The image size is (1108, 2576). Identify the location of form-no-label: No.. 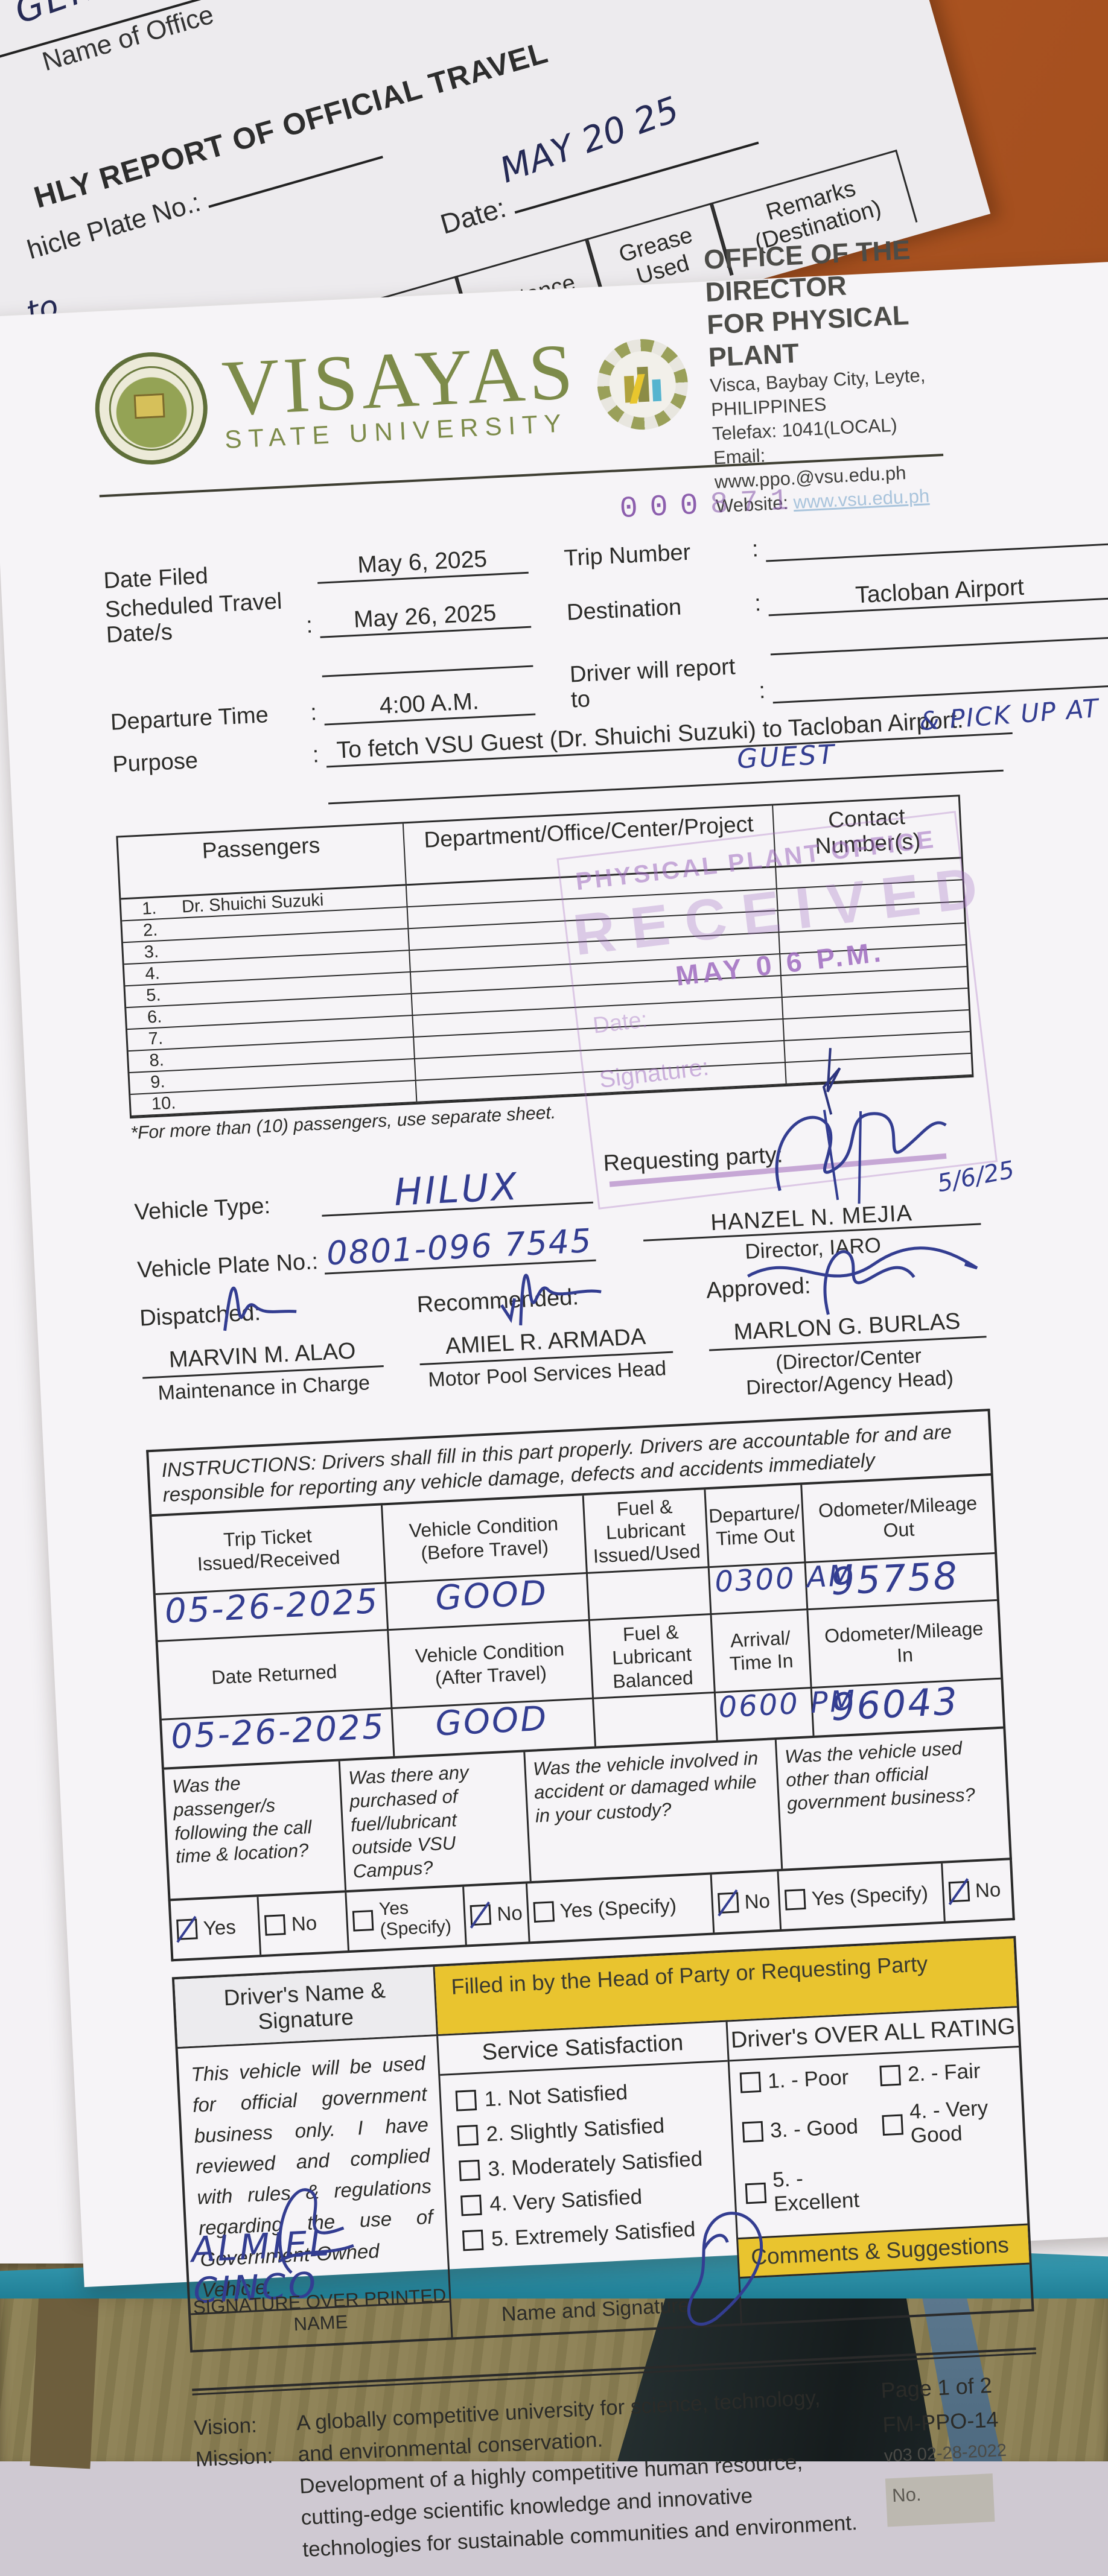
(940, 2500).